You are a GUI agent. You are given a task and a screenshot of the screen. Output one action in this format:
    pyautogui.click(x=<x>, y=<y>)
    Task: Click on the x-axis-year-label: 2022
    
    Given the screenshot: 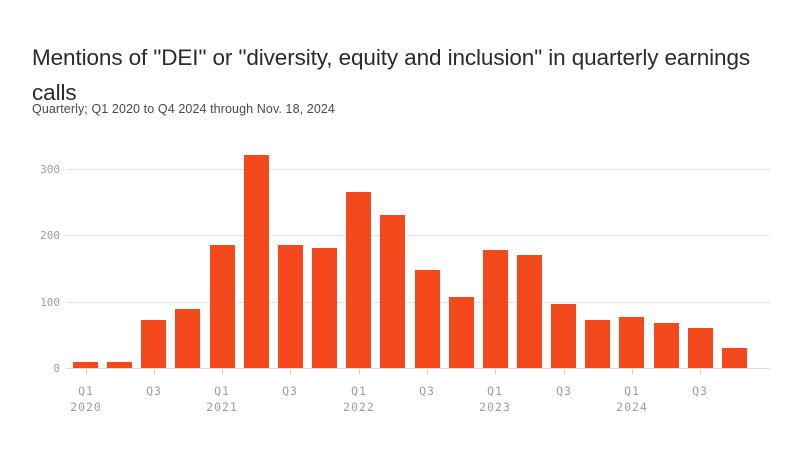 What is the action you would take?
    pyautogui.click(x=359, y=407)
    